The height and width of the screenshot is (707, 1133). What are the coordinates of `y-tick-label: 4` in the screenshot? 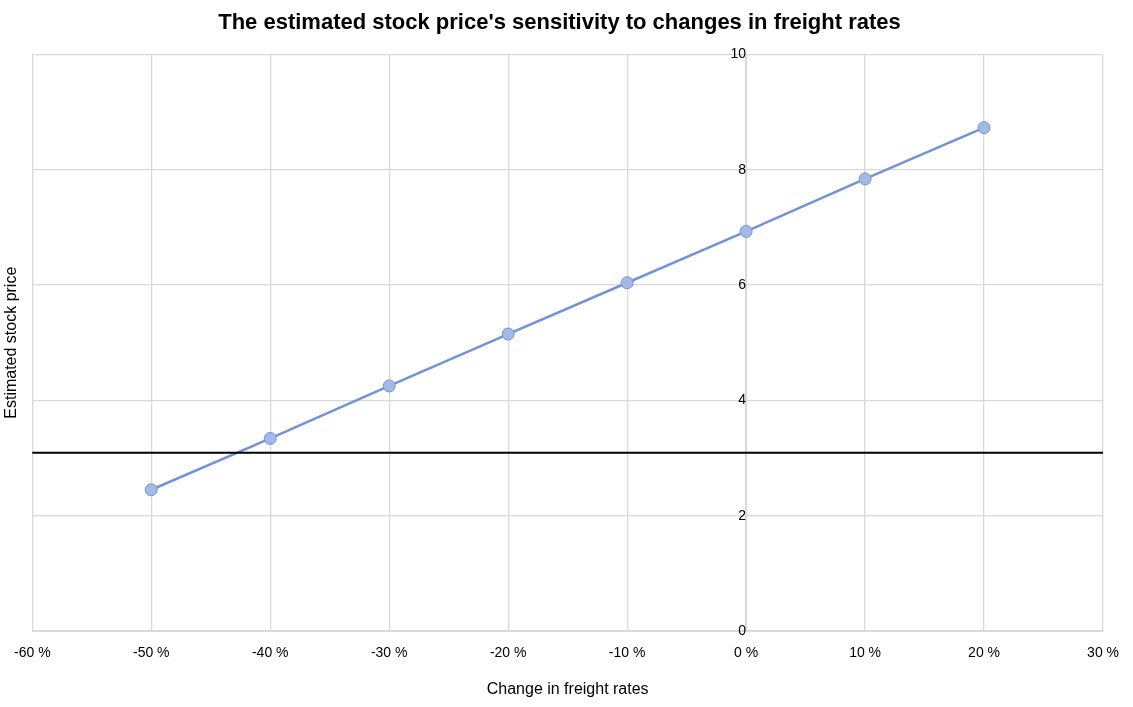 It's located at (742, 399).